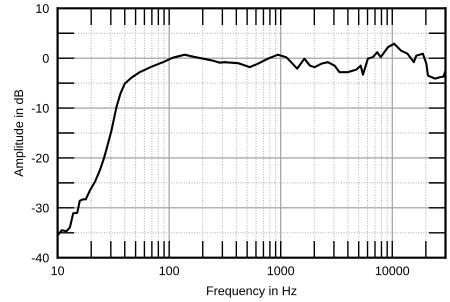 The image size is (450, 302). What do you see at coordinates (40, 208) in the screenshot?
I see `y-tick-label: -30` at bounding box center [40, 208].